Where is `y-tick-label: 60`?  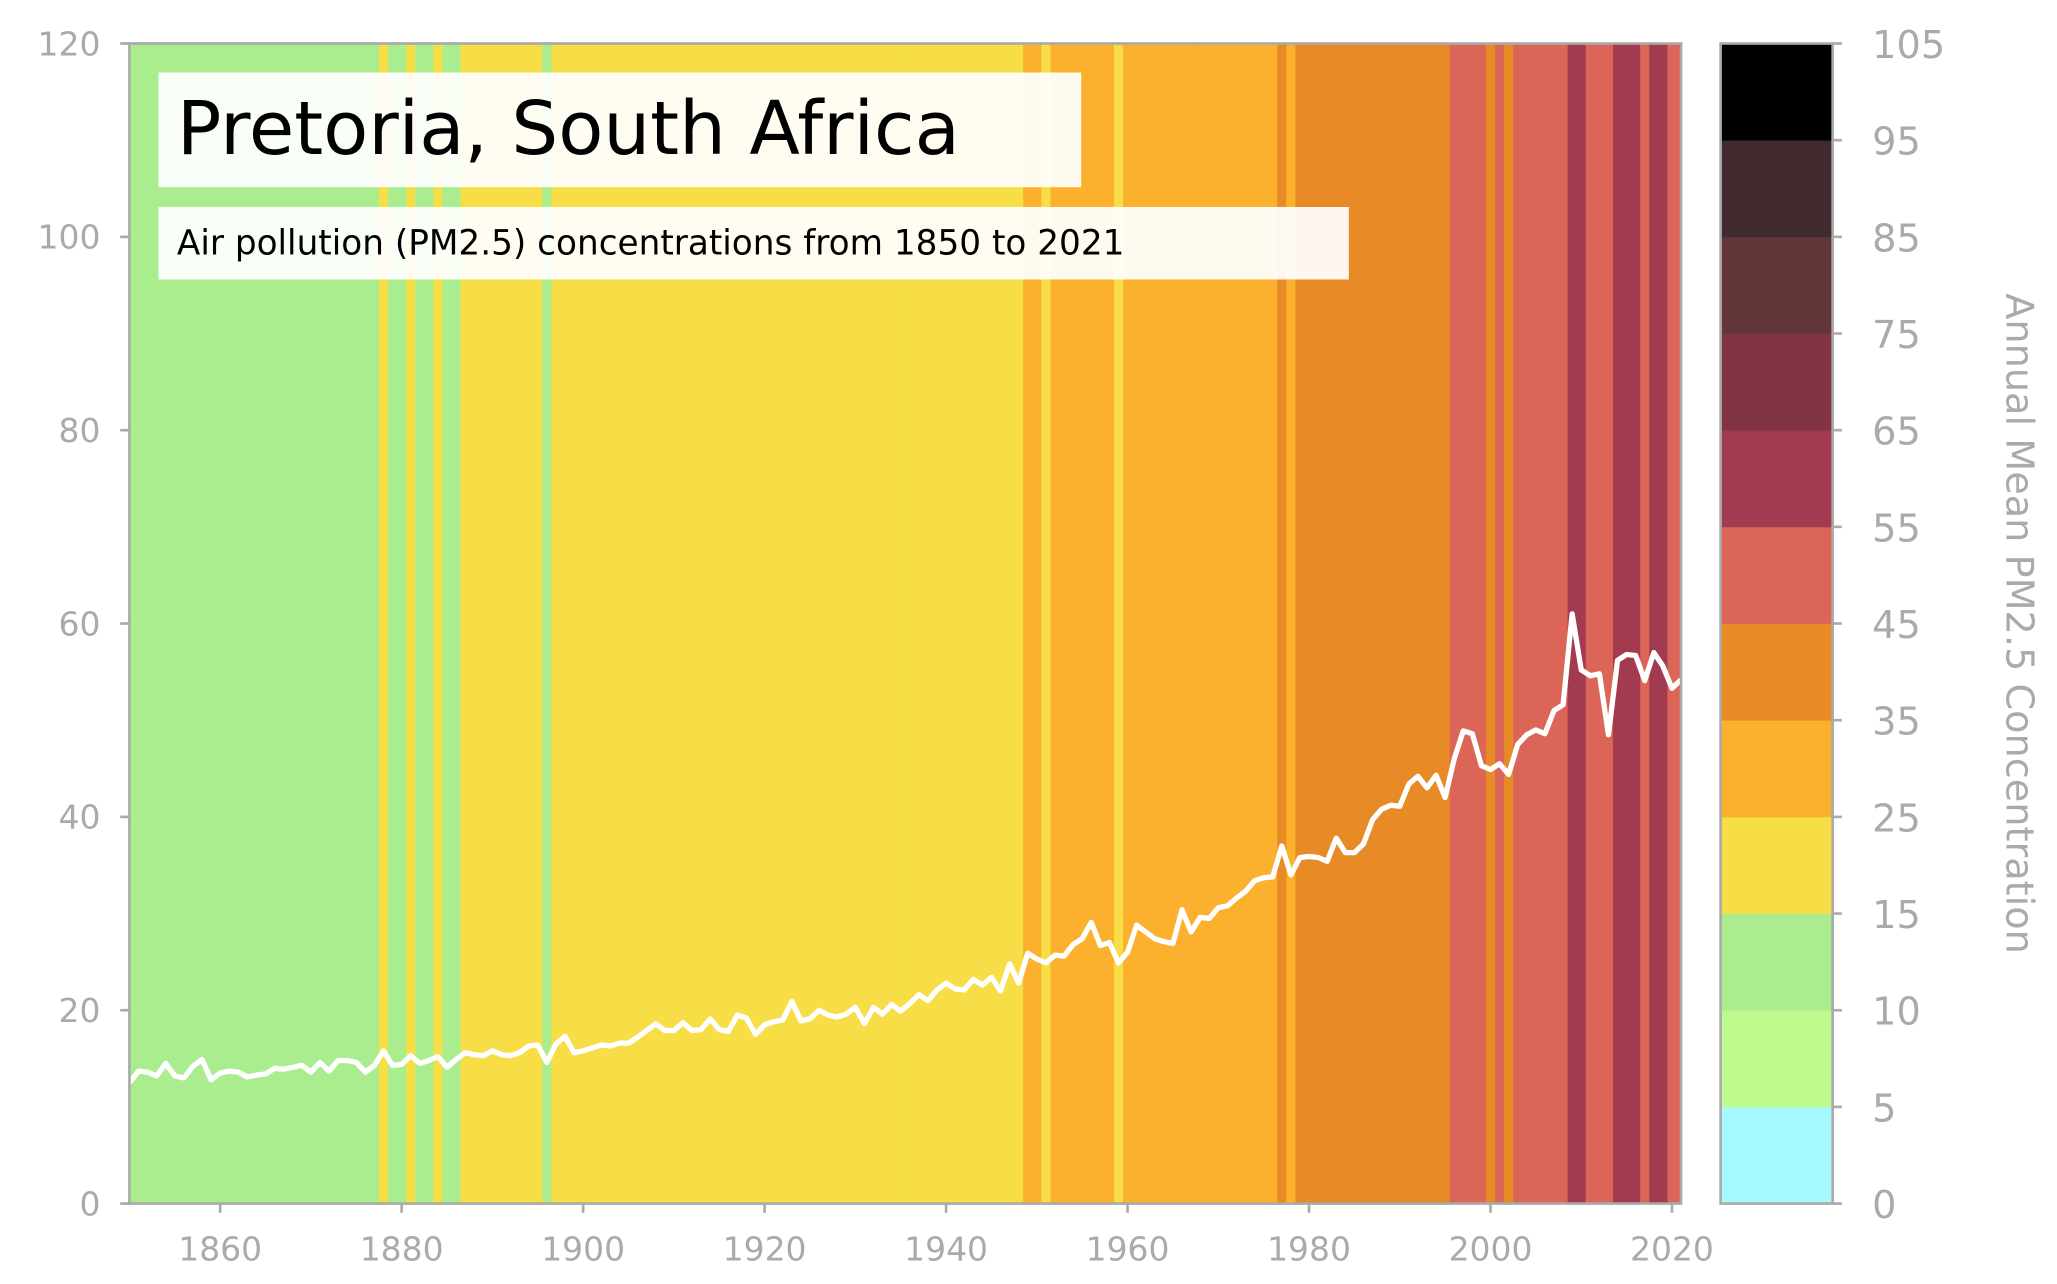
y-tick-label: 60 is located at coordinates (80, 623).